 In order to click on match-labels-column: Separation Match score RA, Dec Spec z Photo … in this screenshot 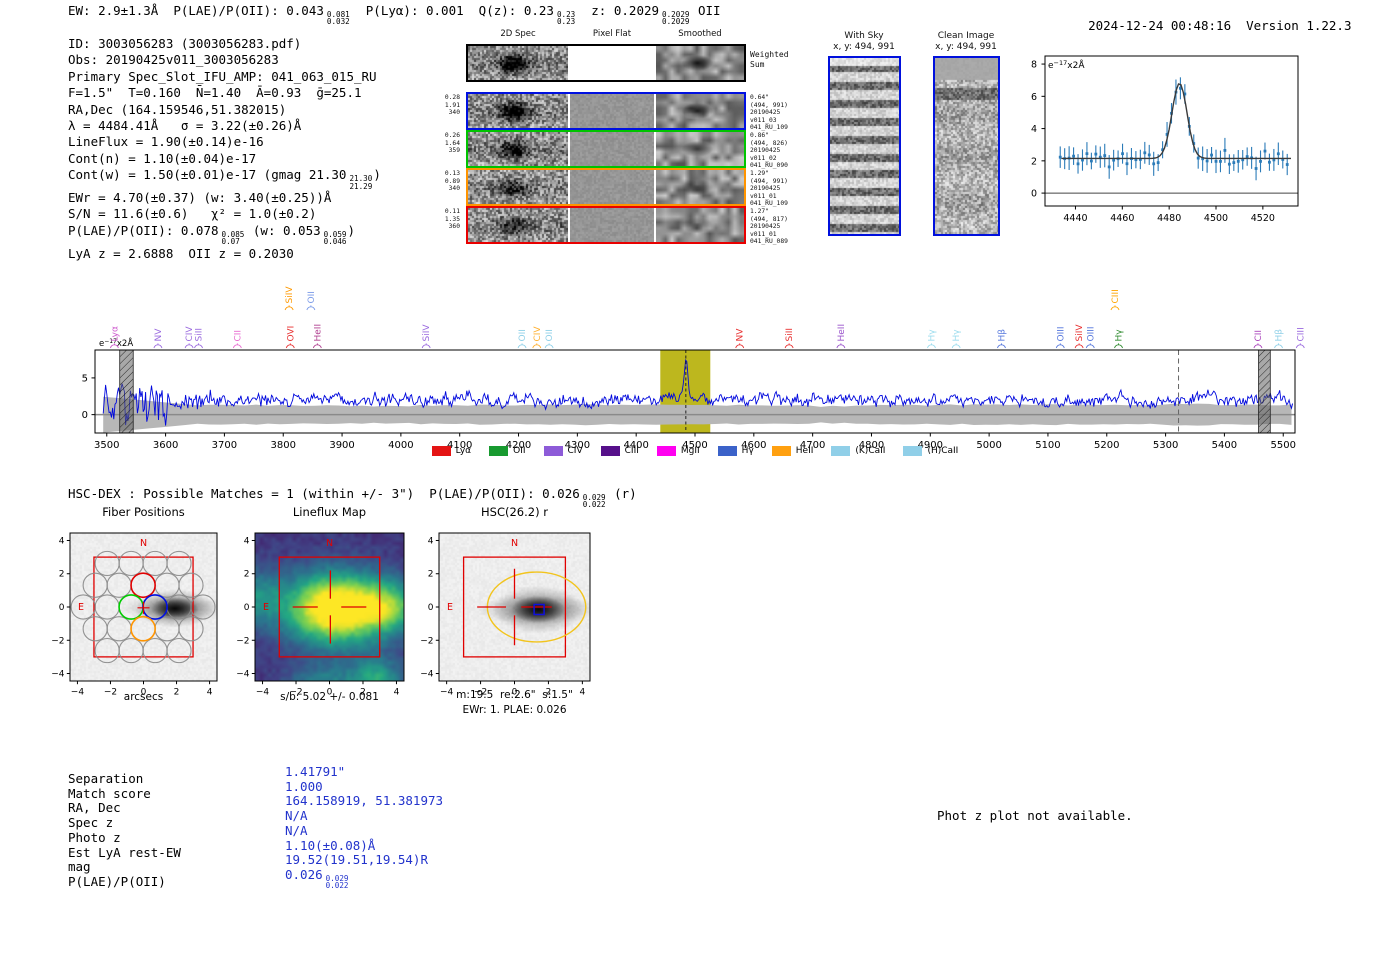, I will do `click(124, 830)`.